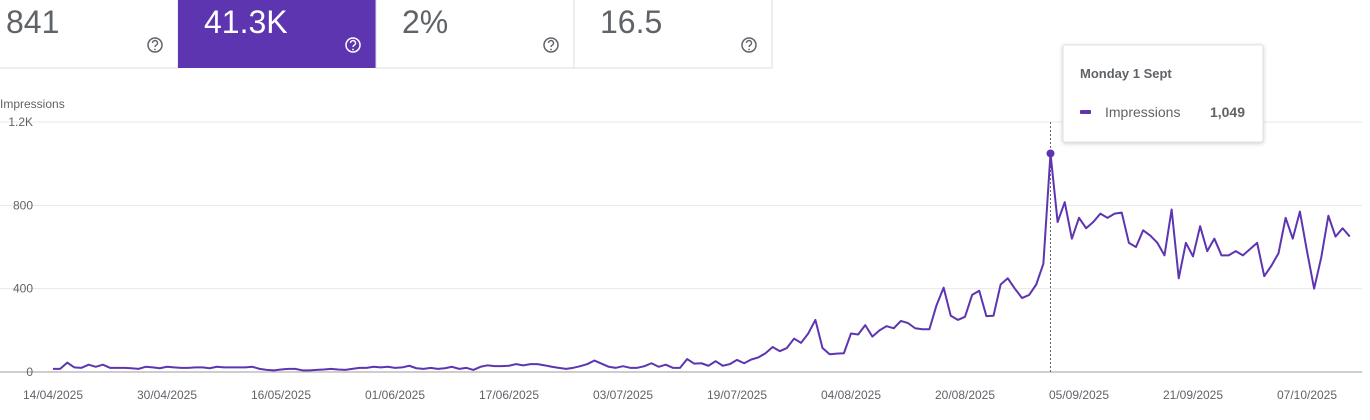 The height and width of the screenshot is (420, 1370). Describe the element at coordinates (395, 395) in the screenshot. I see `x-tick-label: 01/06/2025` at that location.